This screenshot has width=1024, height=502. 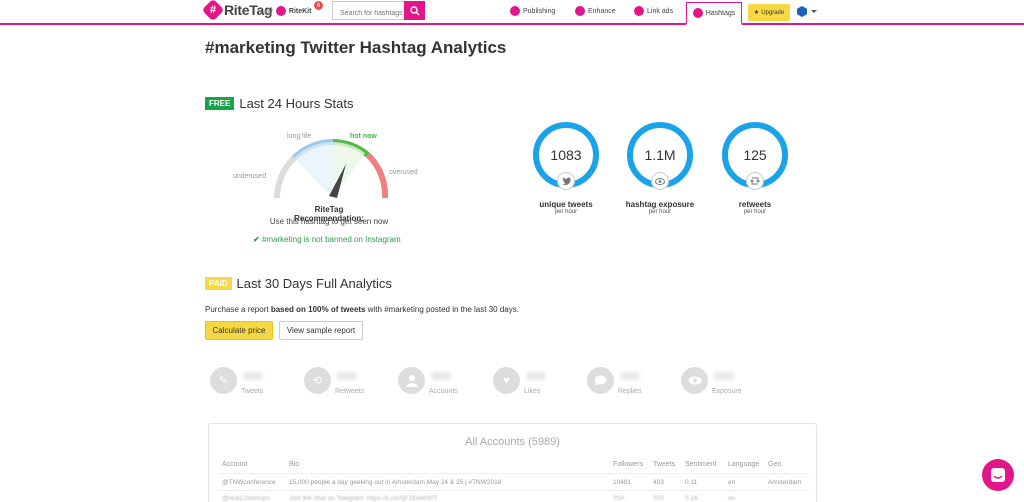 I want to click on free-badge: FREE, so click(x=220, y=103).